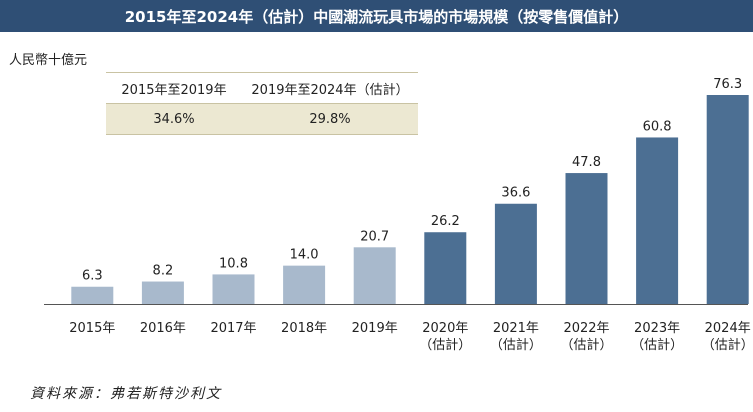 This screenshot has height=412, width=753. Describe the element at coordinates (728, 328) in the screenshot. I see `category-label-9: 2024年` at that location.